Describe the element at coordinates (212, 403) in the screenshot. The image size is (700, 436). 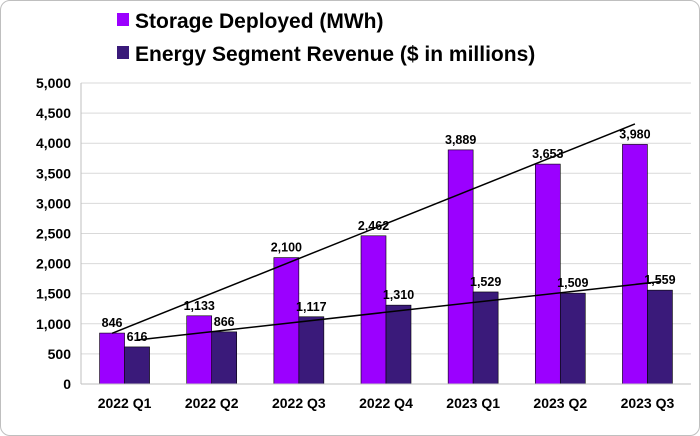
I see `x-tick-label: 2022 Q2` at that location.